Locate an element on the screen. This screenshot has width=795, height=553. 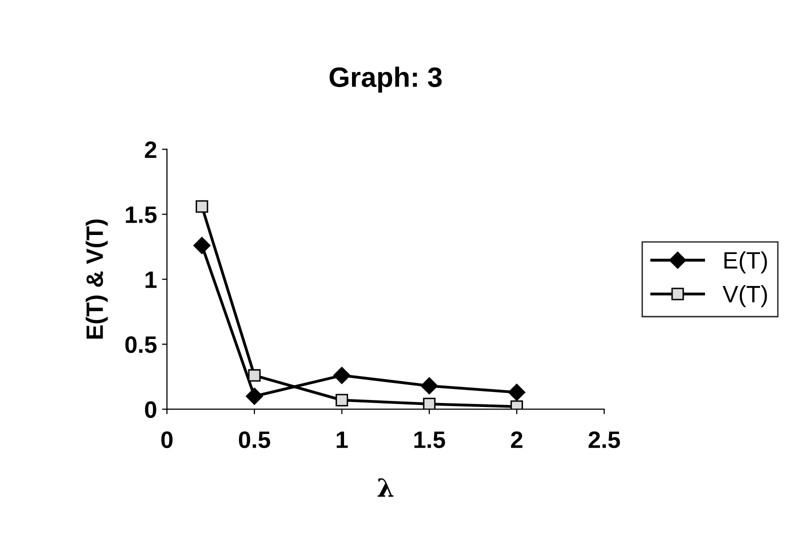
x-tick-label: 2 is located at coordinates (516, 439).